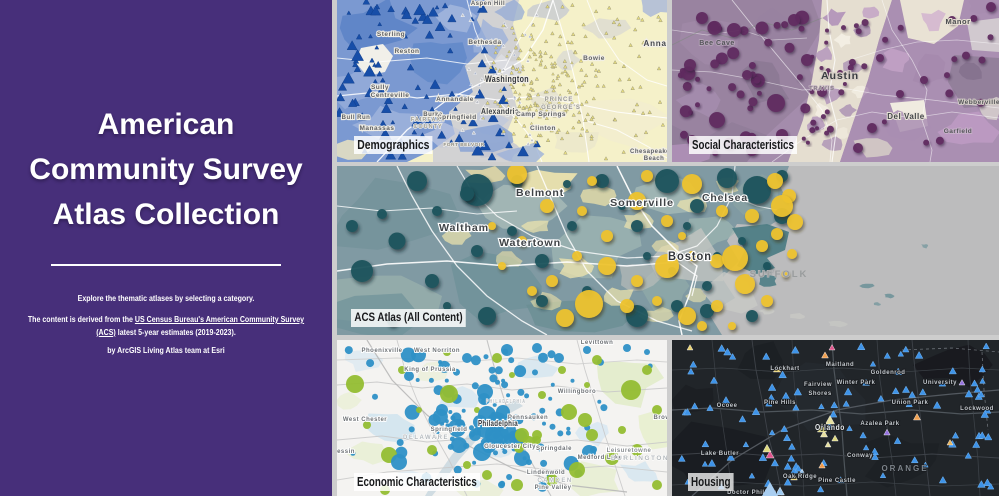  I want to click on svg-text: Lockwood, so click(977, 409).